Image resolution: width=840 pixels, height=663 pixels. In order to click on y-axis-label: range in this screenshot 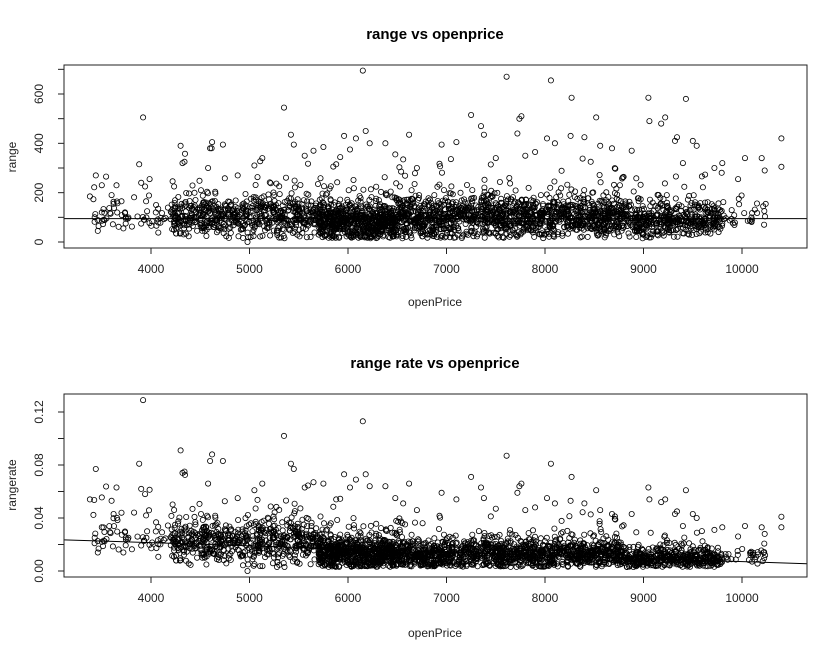, I will do `click(12, 156)`.